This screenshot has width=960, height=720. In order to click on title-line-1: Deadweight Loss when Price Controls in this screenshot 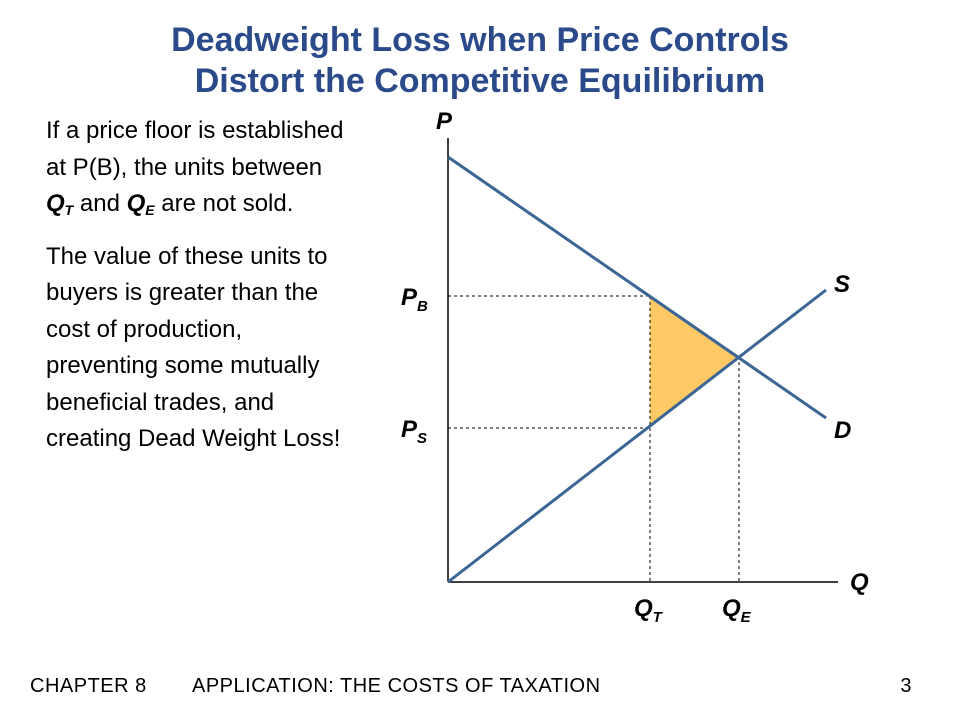, I will do `click(480, 40)`.